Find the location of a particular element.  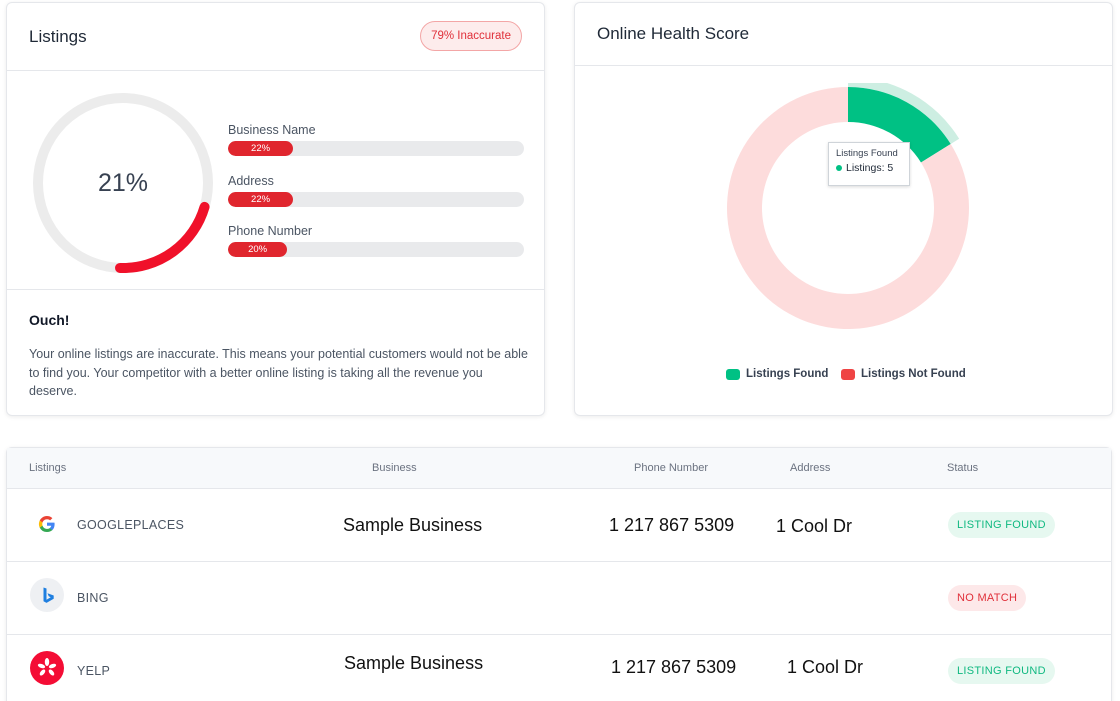

source-name: BING is located at coordinates (93, 598).